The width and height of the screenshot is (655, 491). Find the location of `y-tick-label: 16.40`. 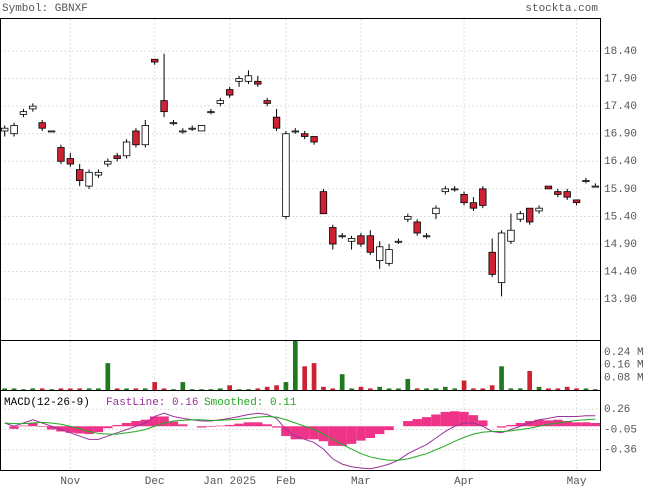

y-tick-label: 16.40 is located at coordinates (620, 162).